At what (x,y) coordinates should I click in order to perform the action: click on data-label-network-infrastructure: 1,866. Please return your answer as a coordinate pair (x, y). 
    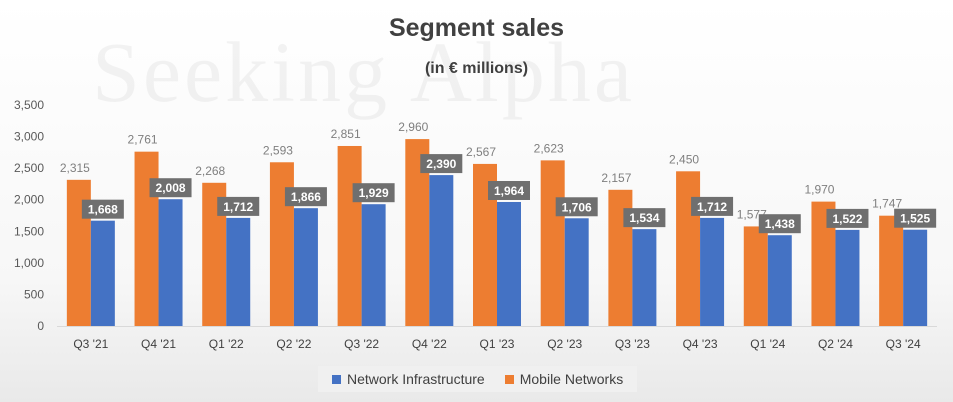
    Looking at the image, I should click on (306, 197).